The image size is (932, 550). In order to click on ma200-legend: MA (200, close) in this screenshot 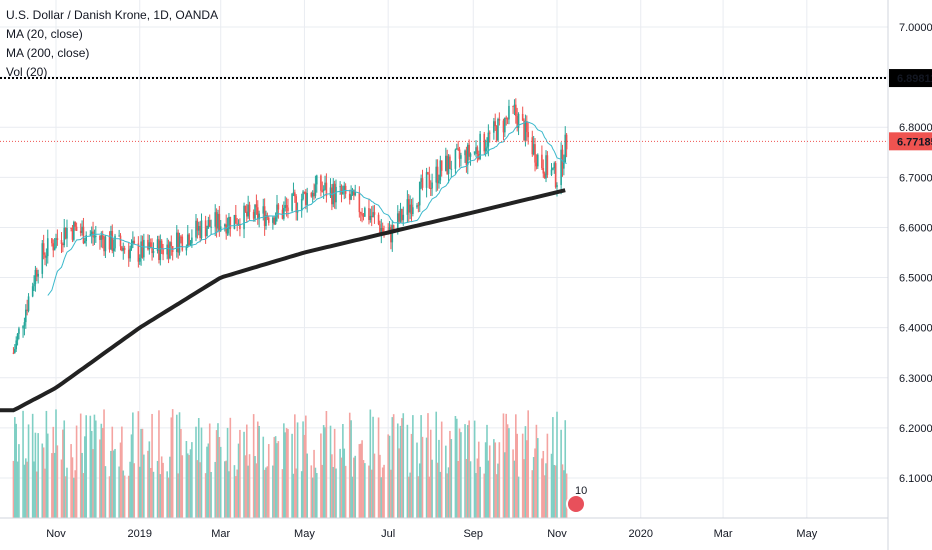, I will do `click(48, 53)`.